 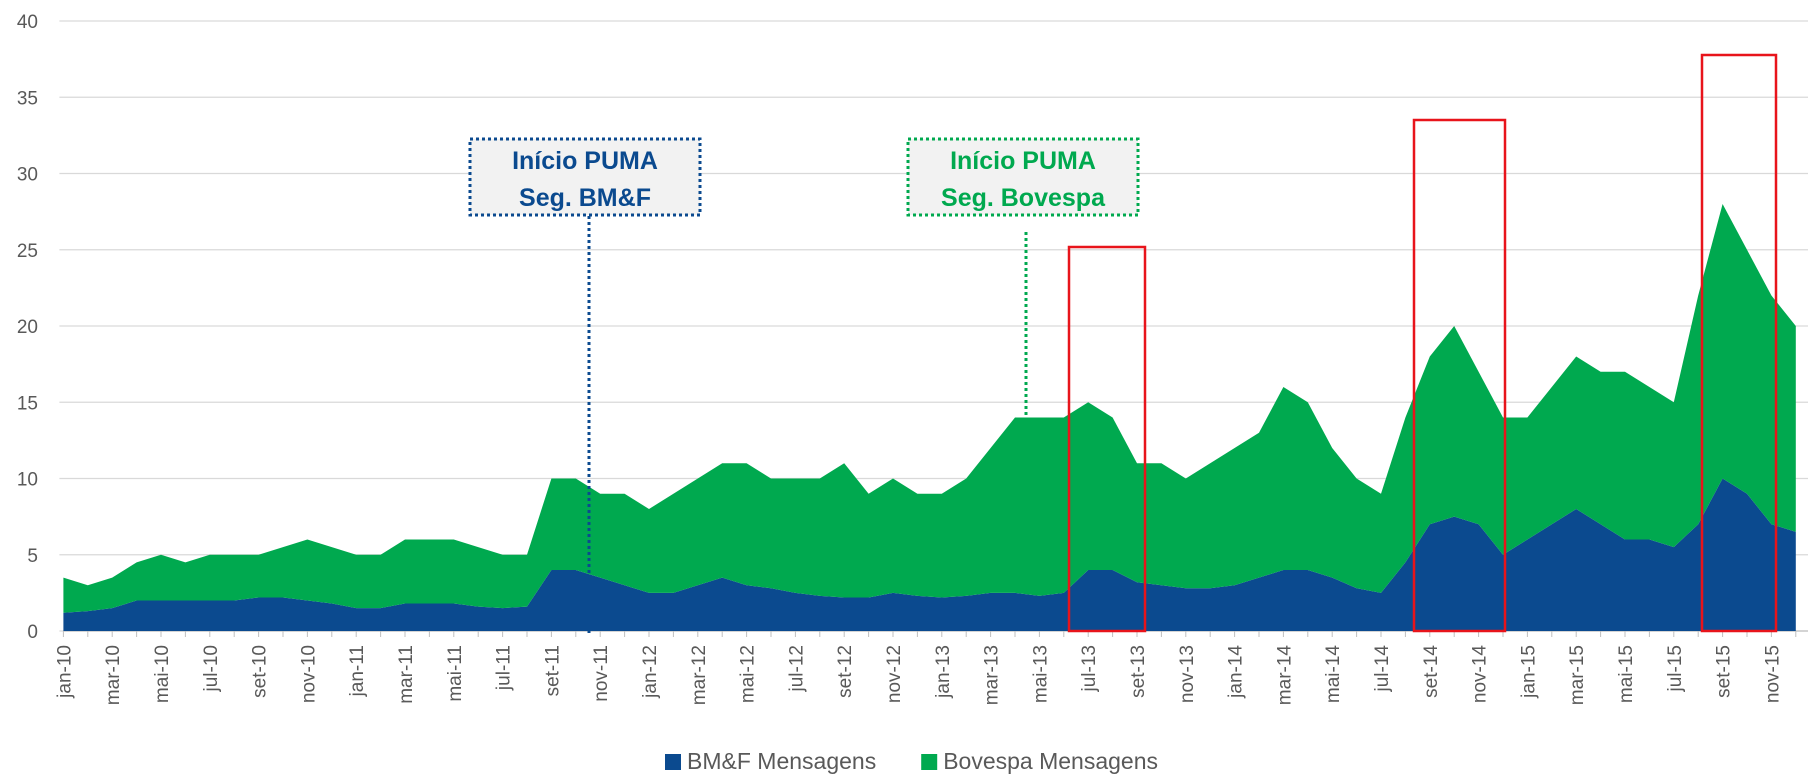 What do you see at coordinates (27, 403) in the screenshot?
I see `y-tick-label: 15` at bounding box center [27, 403].